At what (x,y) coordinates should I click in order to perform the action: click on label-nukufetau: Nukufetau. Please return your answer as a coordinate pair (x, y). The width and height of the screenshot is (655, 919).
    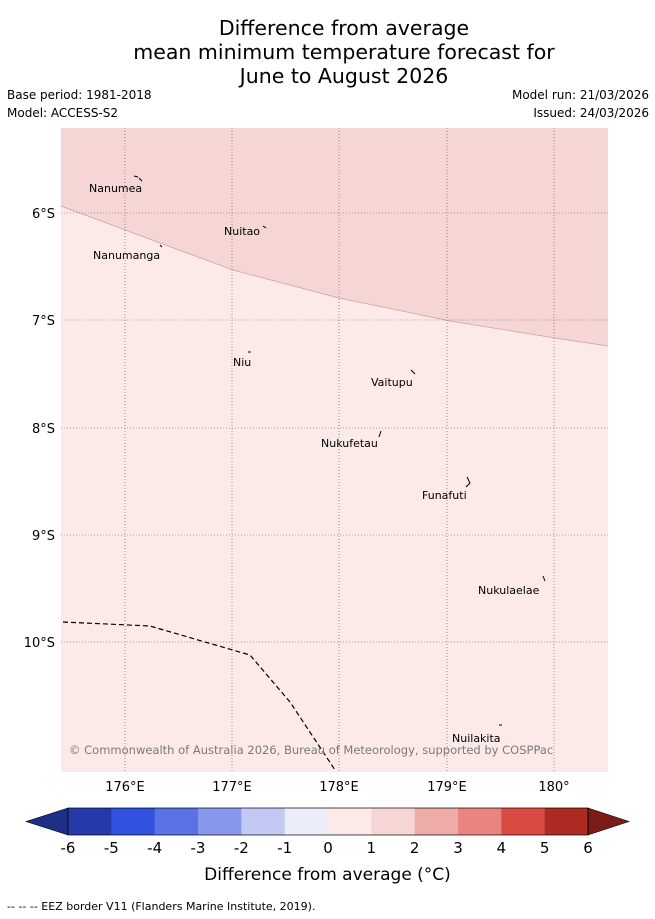
    Looking at the image, I should click on (349, 443).